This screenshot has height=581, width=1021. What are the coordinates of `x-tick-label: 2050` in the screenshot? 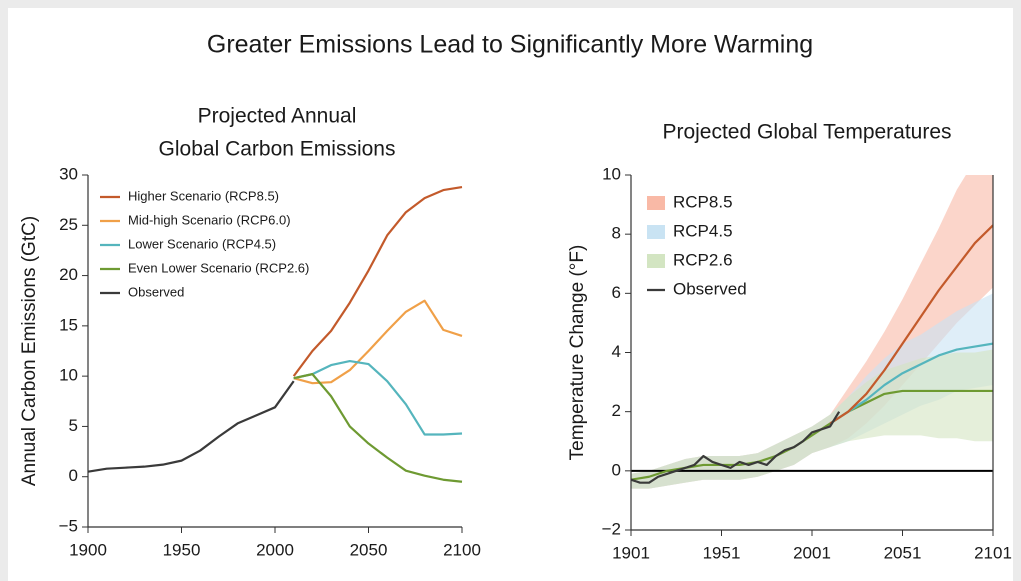 It's located at (369, 549).